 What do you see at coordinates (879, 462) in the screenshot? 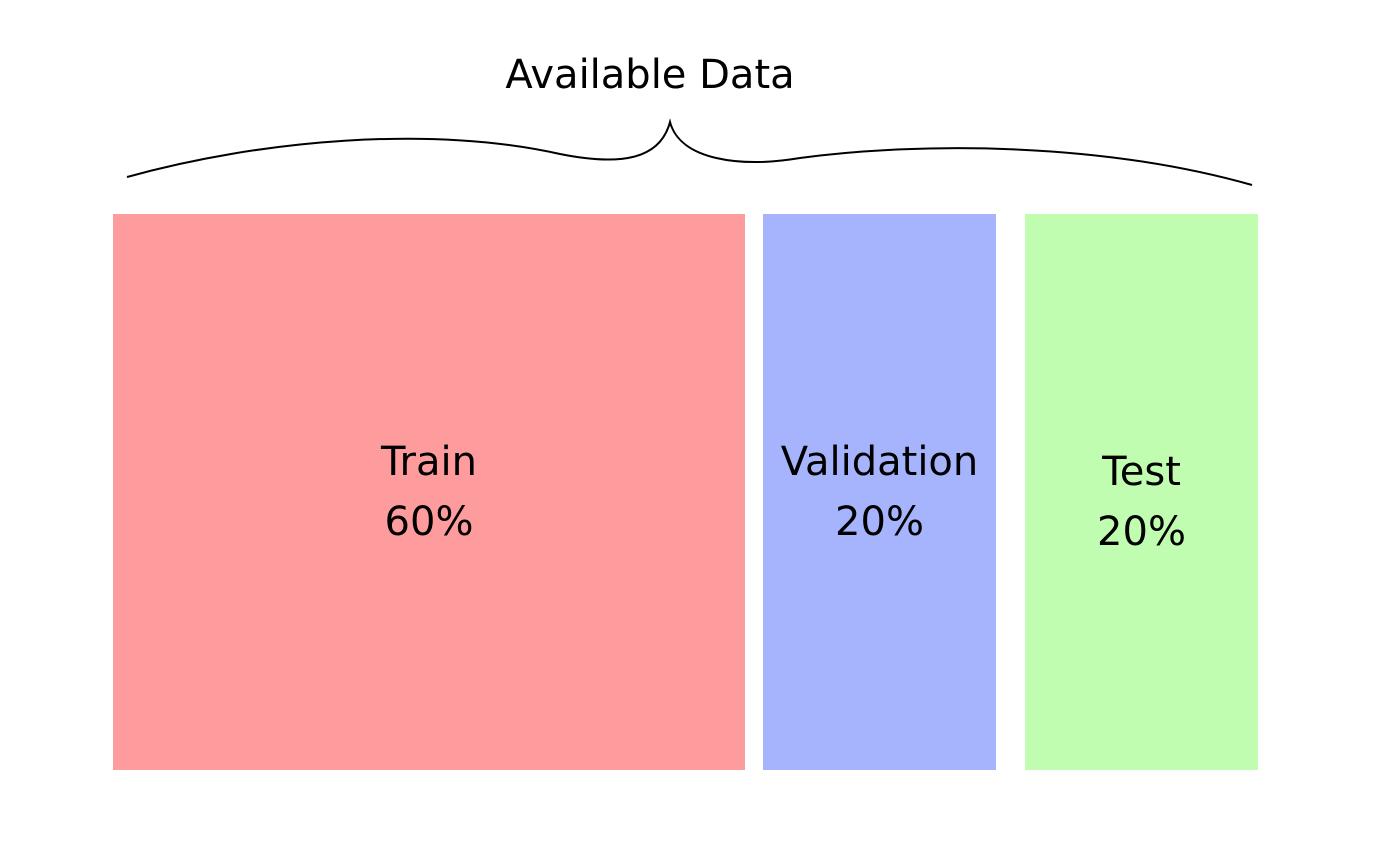
I see `validation-label: Validation` at bounding box center [879, 462].